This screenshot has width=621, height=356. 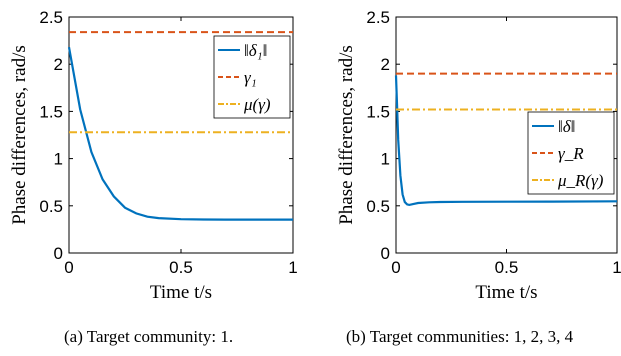 I want to click on legend-label: μ(γ), so click(x=257, y=104).